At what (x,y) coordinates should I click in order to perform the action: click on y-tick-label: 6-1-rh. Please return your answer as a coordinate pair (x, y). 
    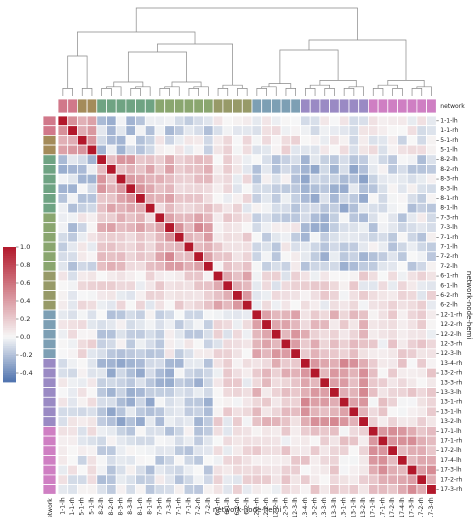
    Looking at the image, I should click on (449, 276).